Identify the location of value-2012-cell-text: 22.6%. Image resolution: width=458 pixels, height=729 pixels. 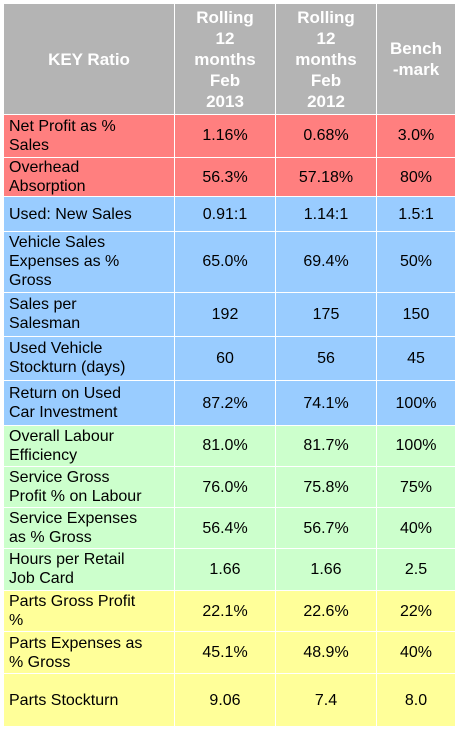
(326, 611).